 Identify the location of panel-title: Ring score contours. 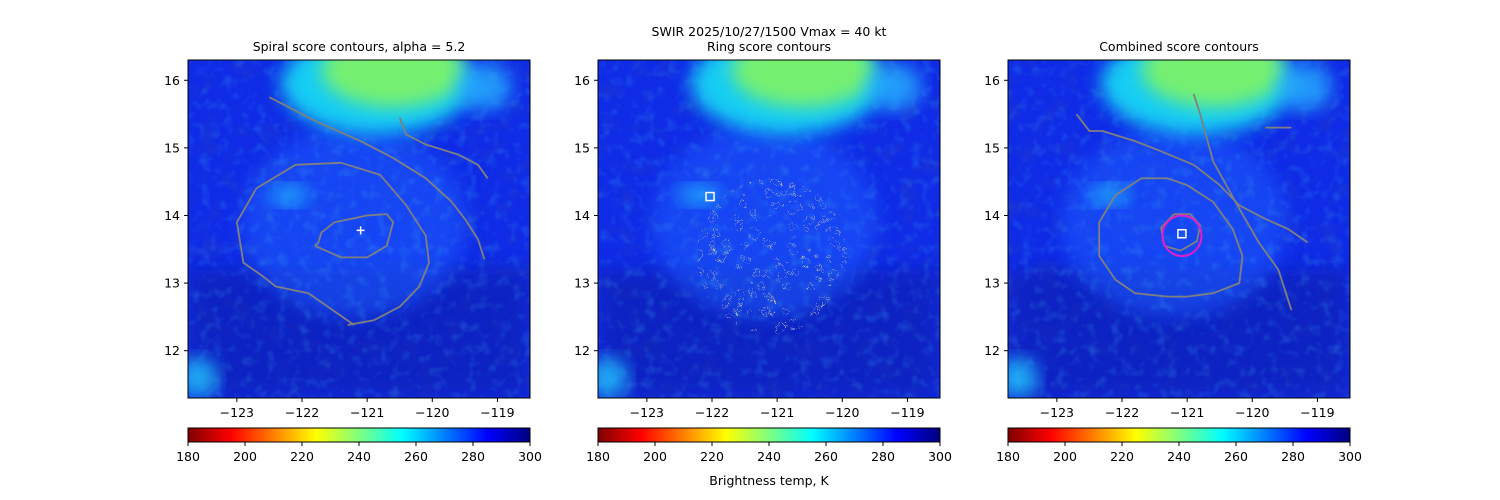
(769, 46).